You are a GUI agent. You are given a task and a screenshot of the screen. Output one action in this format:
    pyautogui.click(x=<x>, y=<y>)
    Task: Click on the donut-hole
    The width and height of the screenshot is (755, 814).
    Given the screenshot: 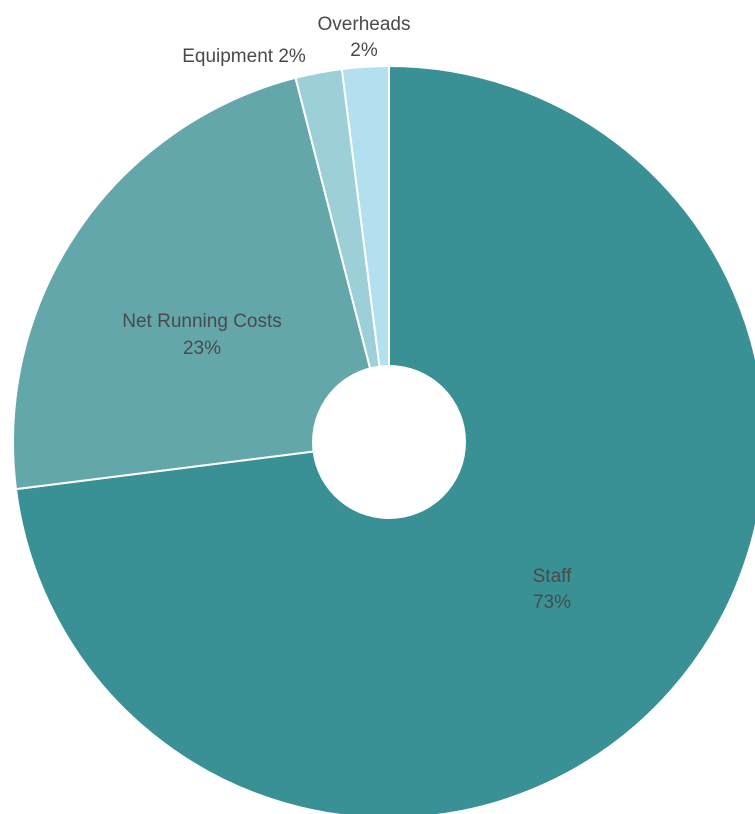 What is the action you would take?
    pyautogui.click(x=389, y=442)
    